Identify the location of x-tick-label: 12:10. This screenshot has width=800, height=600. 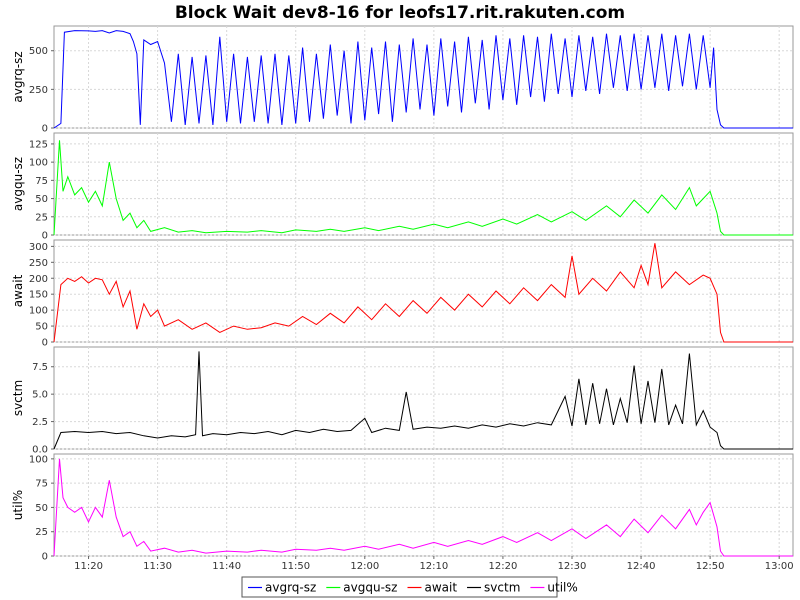
(433, 566).